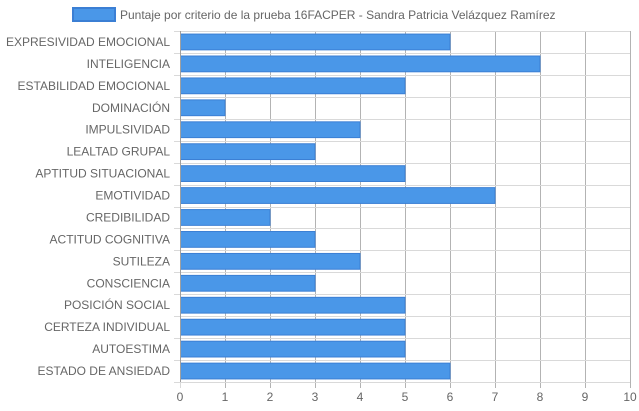 This screenshot has width=639, height=411. What do you see at coordinates (104, 371) in the screenshot?
I see `category-label: ESTADO DE ANSIEDAD` at bounding box center [104, 371].